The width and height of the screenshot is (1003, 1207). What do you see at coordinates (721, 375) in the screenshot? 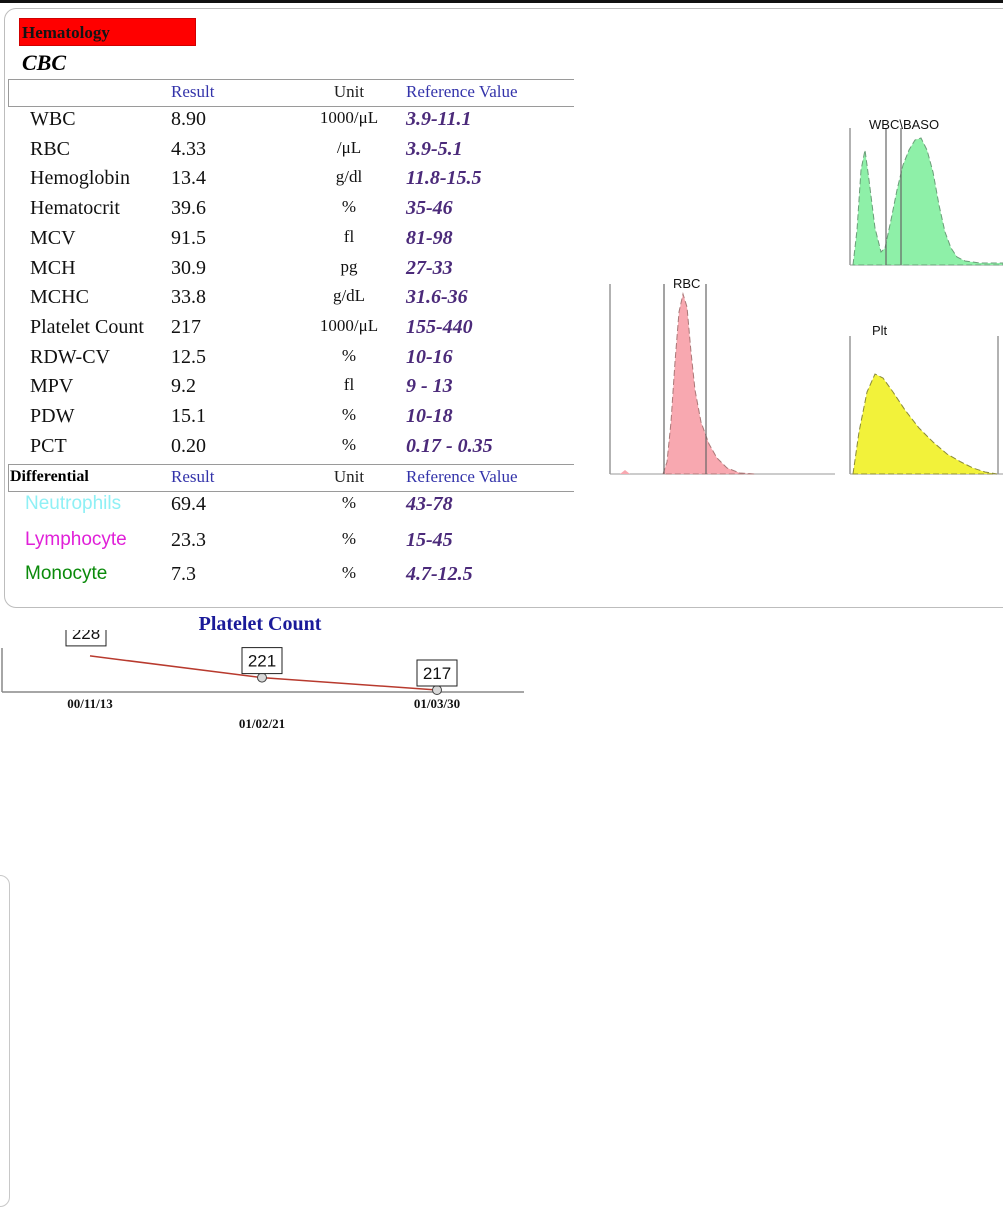
I see `rbc-histogram: RBC` at bounding box center [721, 375].